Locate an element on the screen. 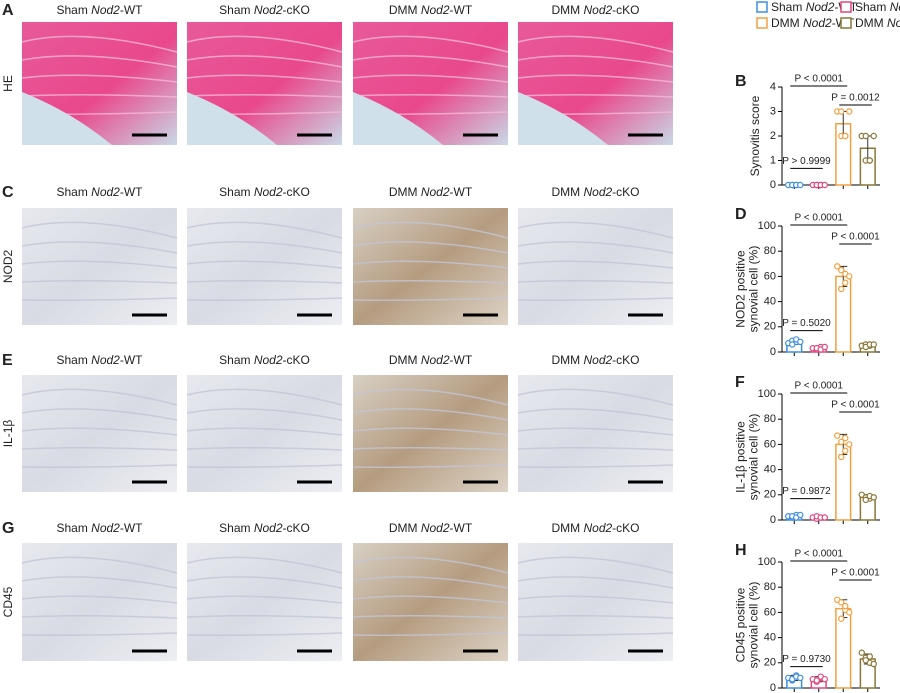  y-axis-label: Synovitis score is located at coordinates (755, 135).